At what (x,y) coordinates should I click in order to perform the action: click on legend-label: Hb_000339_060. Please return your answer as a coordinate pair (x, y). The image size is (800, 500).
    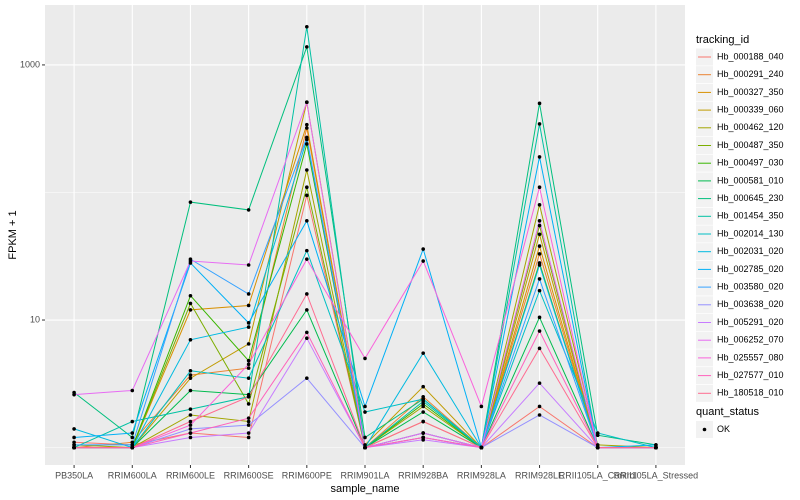
    Looking at the image, I should click on (750, 109).